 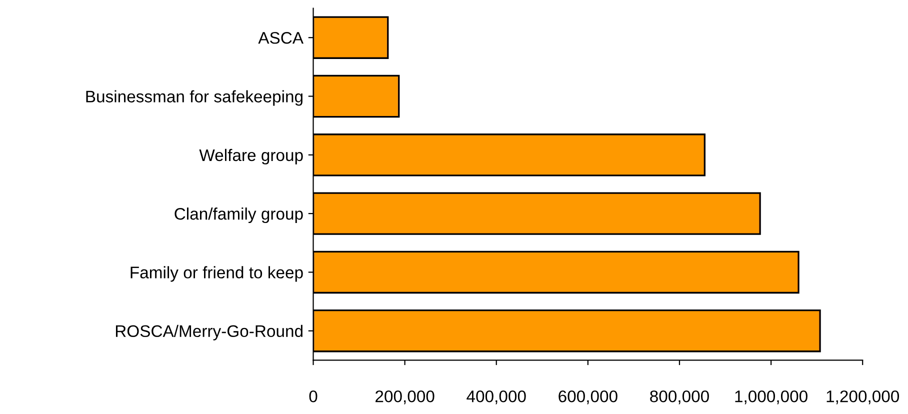 What do you see at coordinates (771, 397) in the screenshot?
I see `x-tick-label: 1,000,000` at bounding box center [771, 397].